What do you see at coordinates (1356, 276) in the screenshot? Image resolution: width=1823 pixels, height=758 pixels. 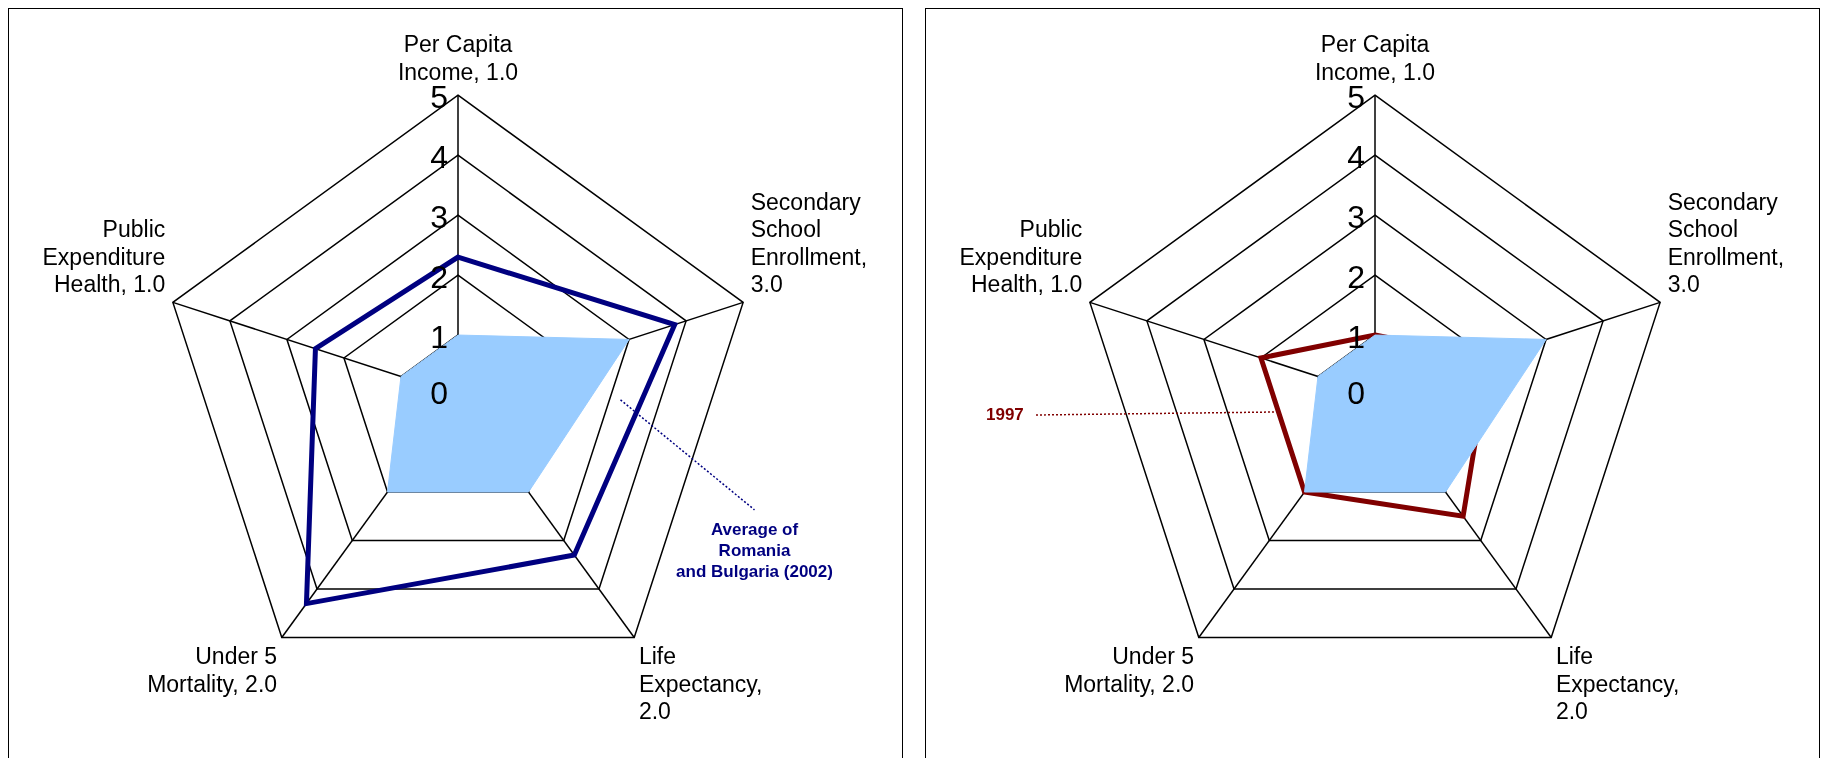 I see `y-tick-label: 2` at bounding box center [1356, 276].